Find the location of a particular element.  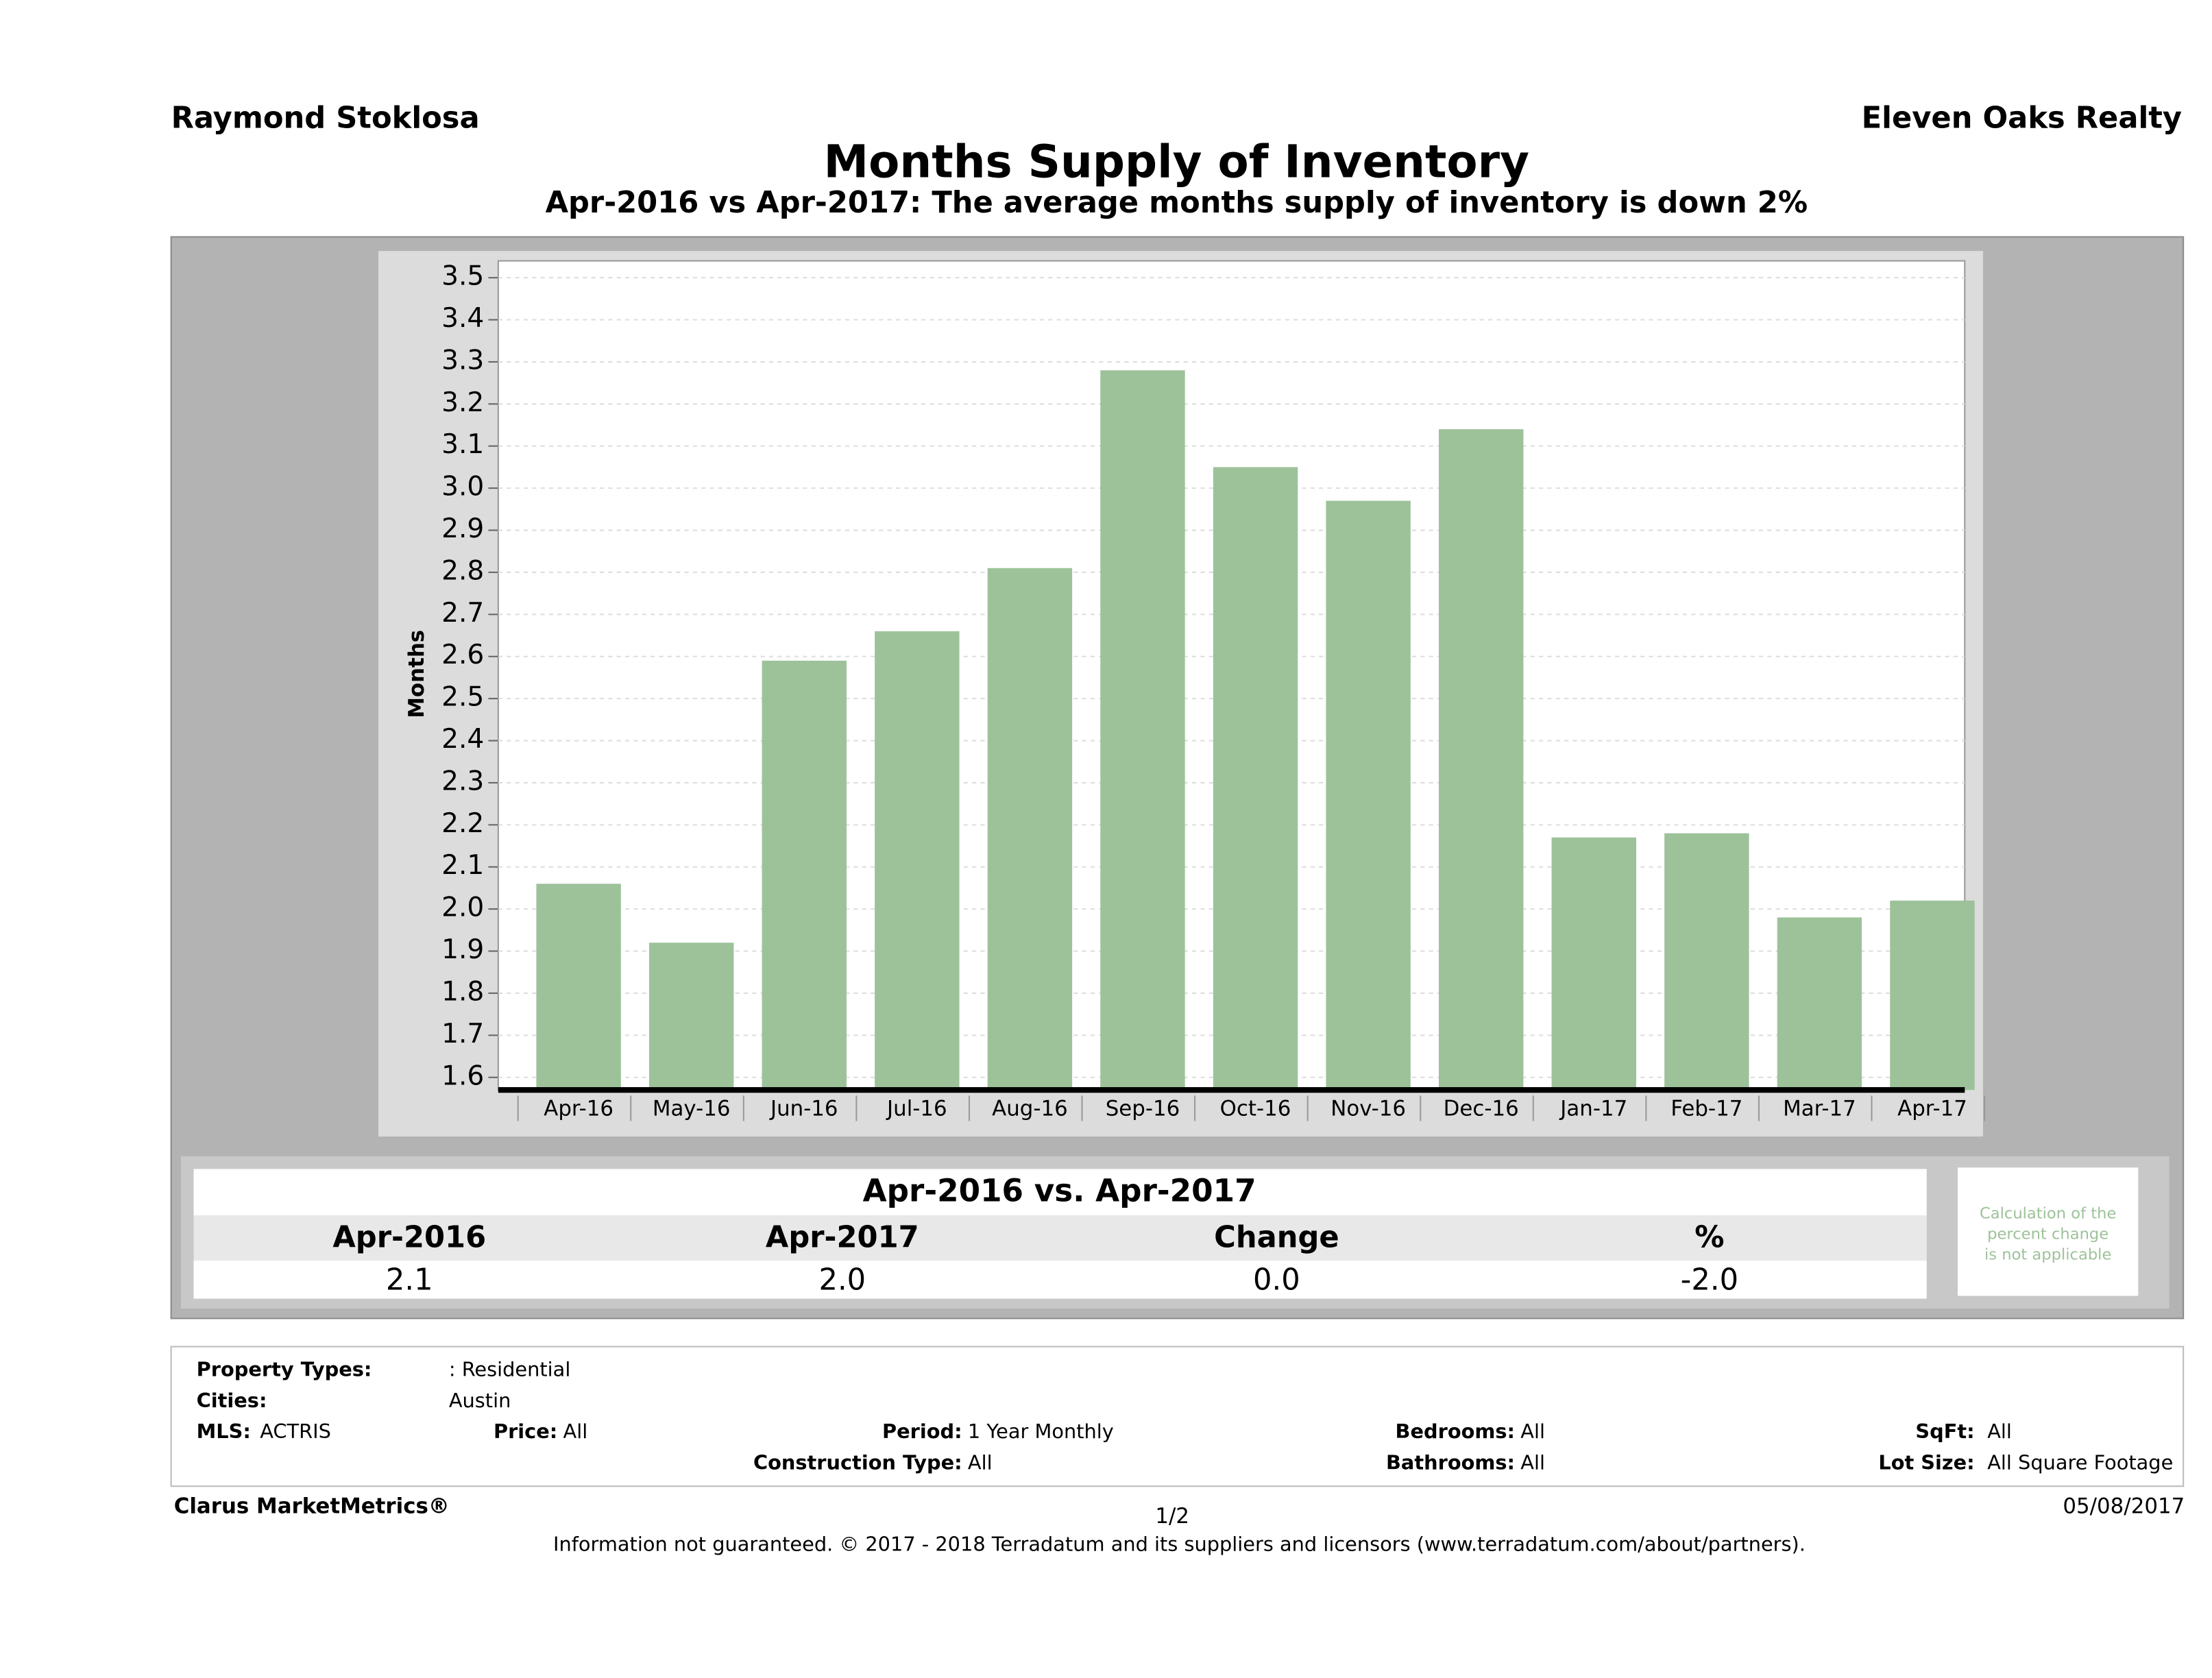

x-tick-label: Apr-17 is located at coordinates (1932, 1108).